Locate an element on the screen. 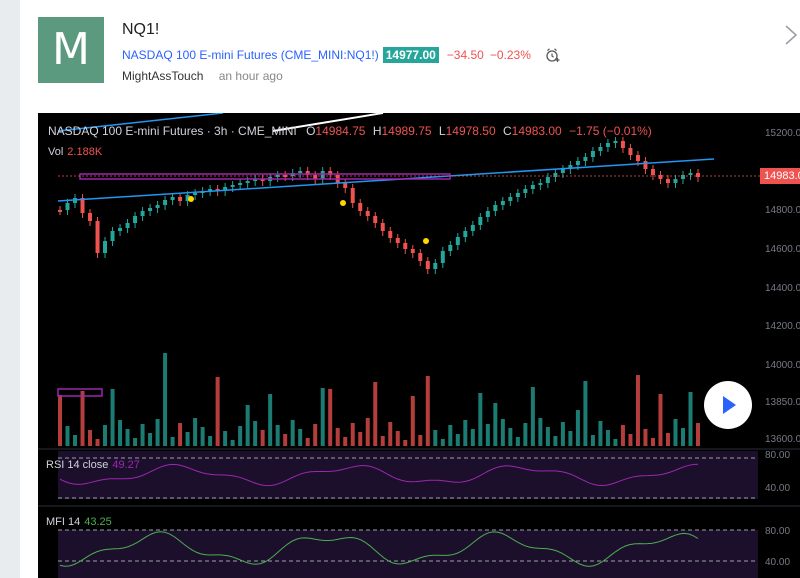  left-gutter is located at coordinates (10, 289).